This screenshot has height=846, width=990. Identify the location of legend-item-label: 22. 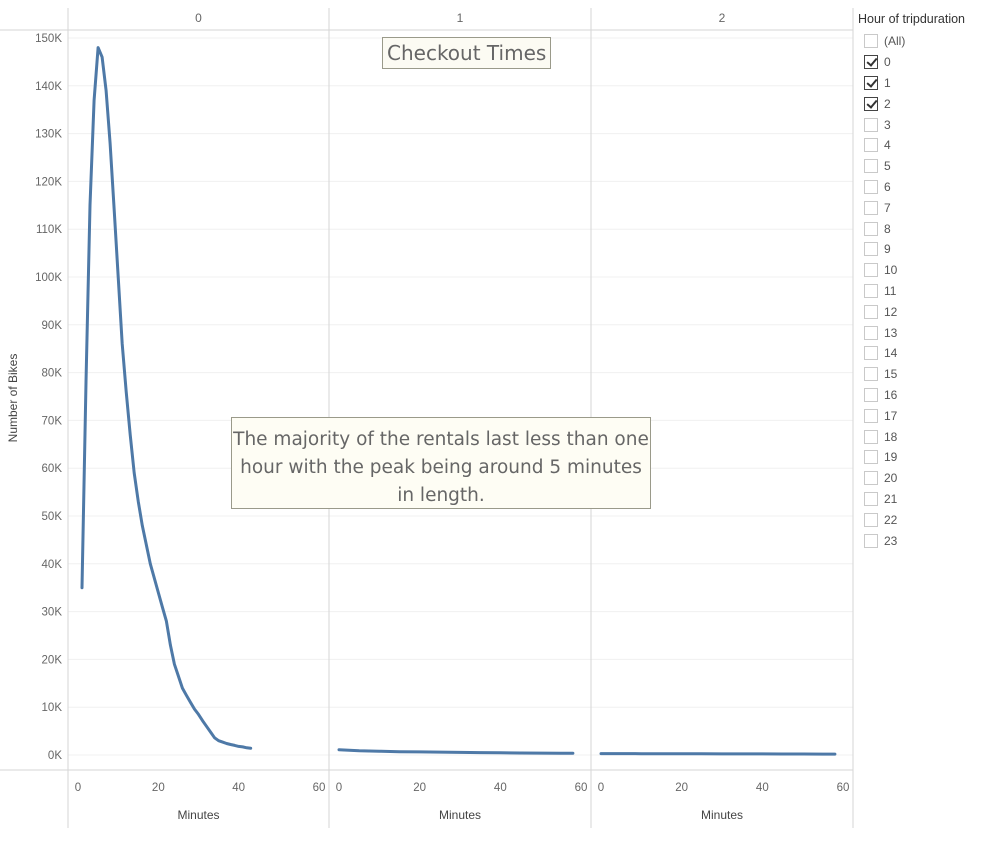
(891, 519).